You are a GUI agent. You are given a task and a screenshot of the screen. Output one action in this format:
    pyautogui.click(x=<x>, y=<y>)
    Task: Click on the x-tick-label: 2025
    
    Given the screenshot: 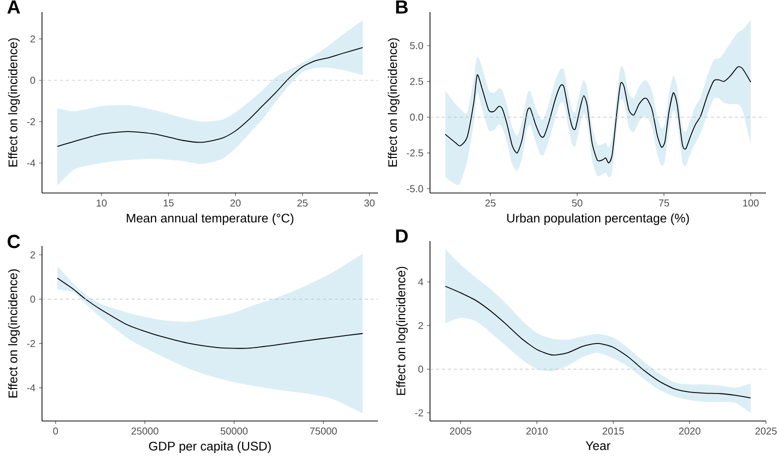 What is the action you would take?
    pyautogui.click(x=766, y=431)
    